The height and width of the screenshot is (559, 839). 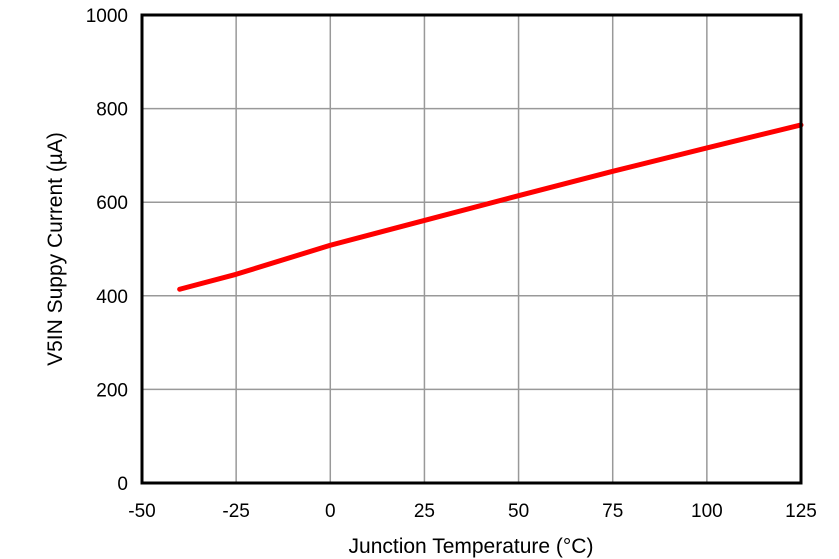 I want to click on y-tick-label: 0, so click(x=122, y=484).